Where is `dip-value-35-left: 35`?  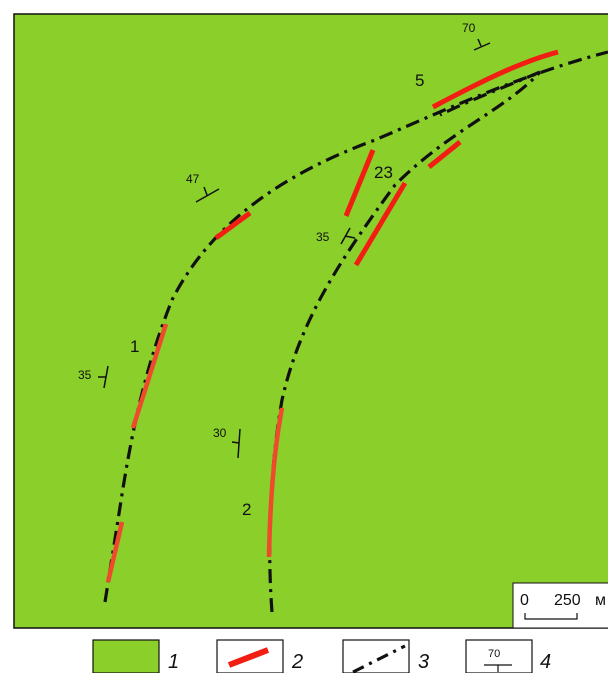
dip-value-35-left: 35 is located at coordinates (85, 375).